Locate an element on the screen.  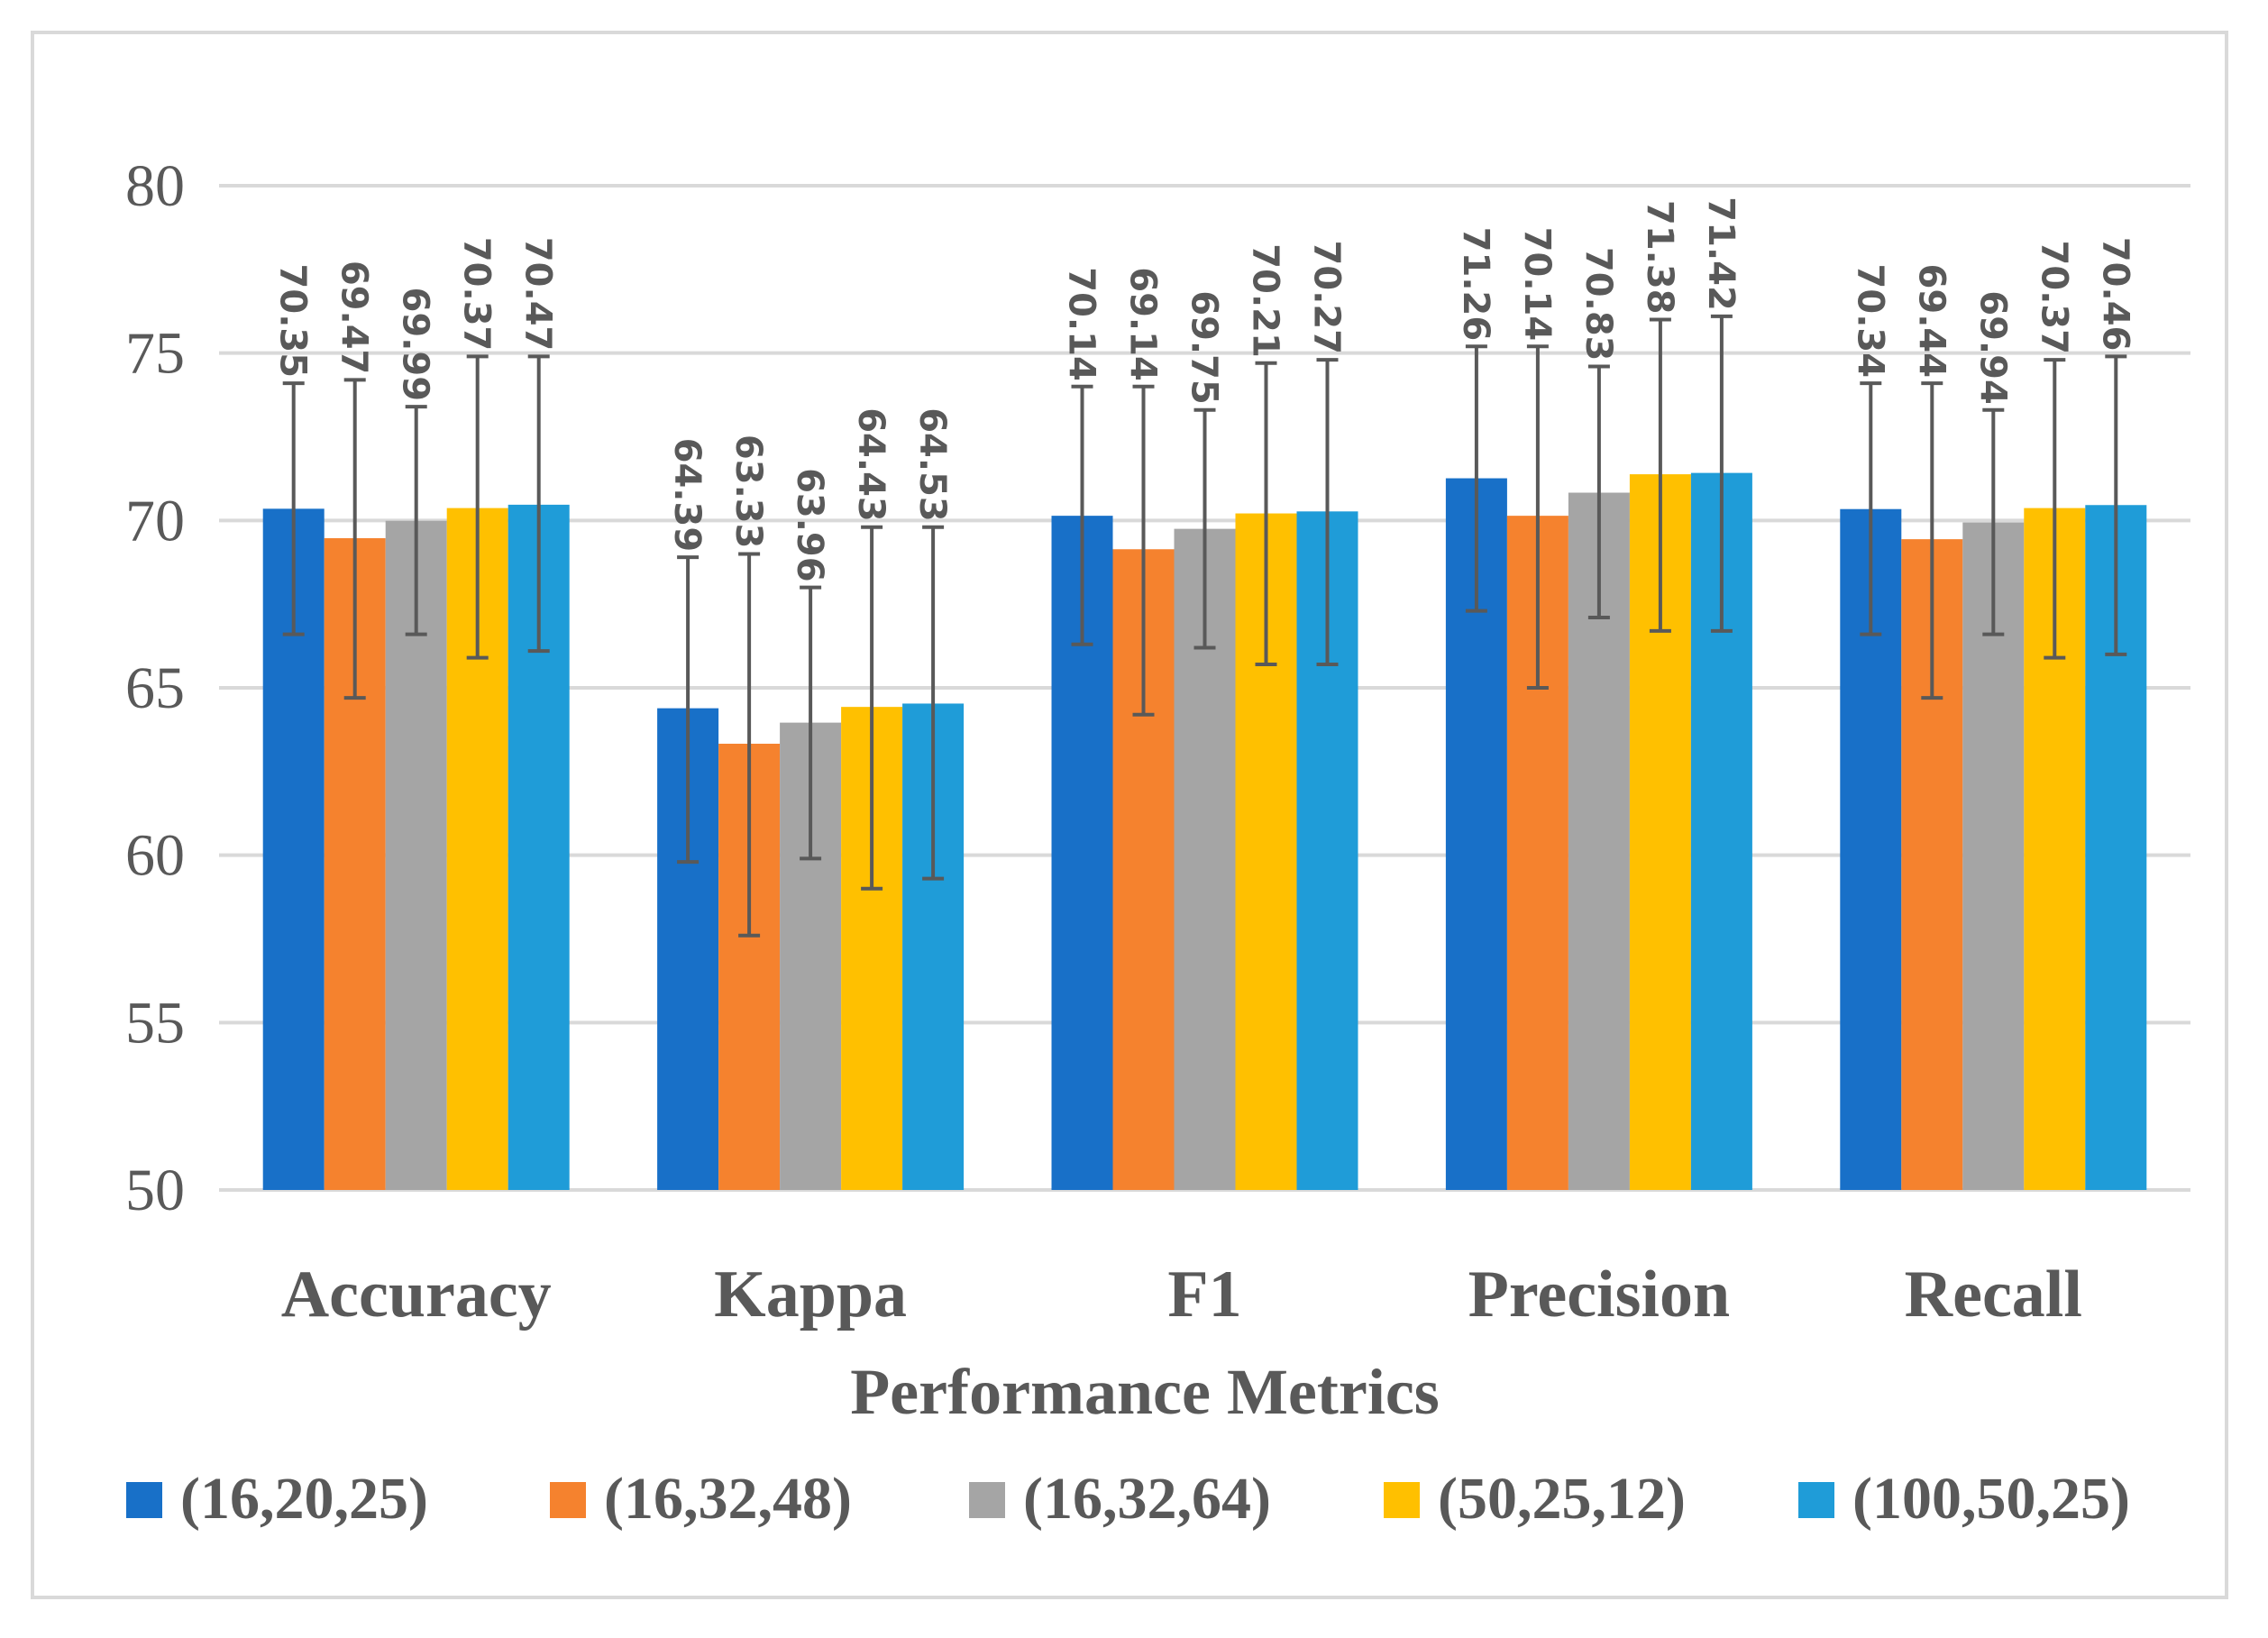
category-label: Precision is located at coordinates (1599, 1294).